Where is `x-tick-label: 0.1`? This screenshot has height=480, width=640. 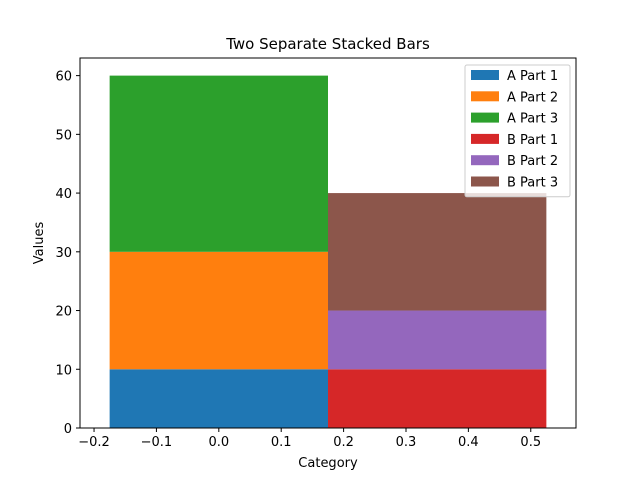 x-tick-label: 0.1 is located at coordinates (281, 442).